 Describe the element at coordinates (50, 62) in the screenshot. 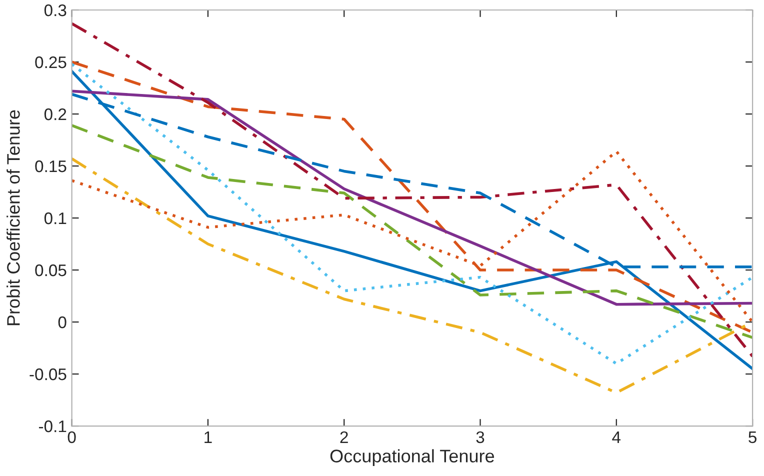

I see `y-tick-label: 0.25` at that location.